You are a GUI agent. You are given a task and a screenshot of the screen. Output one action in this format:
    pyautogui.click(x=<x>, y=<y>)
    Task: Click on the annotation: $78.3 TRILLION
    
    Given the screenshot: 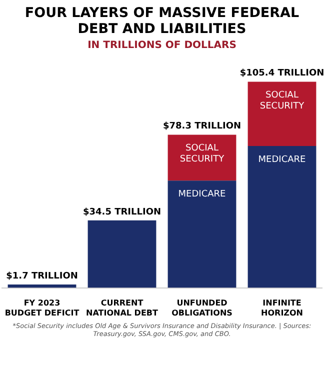 What is the action you would take?
    pyautogui.click(x=202, y=127)
    